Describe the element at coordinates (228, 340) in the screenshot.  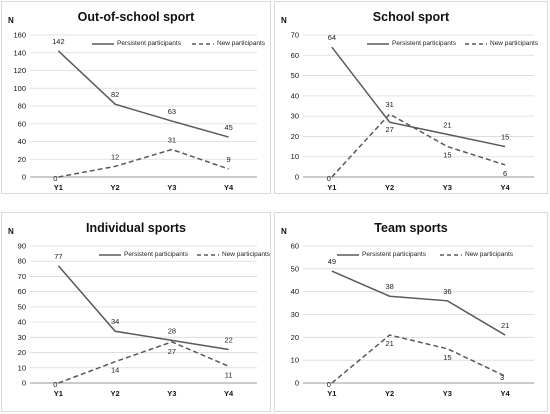
I see `data-label: 22` at that location.